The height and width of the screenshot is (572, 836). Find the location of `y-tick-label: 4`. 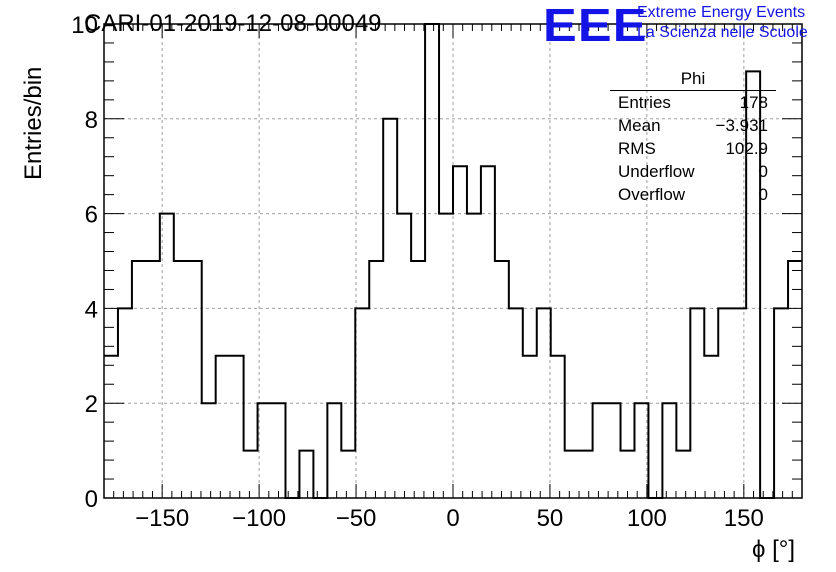

y-tick-label: 4 is located at coordinates (91, 309).